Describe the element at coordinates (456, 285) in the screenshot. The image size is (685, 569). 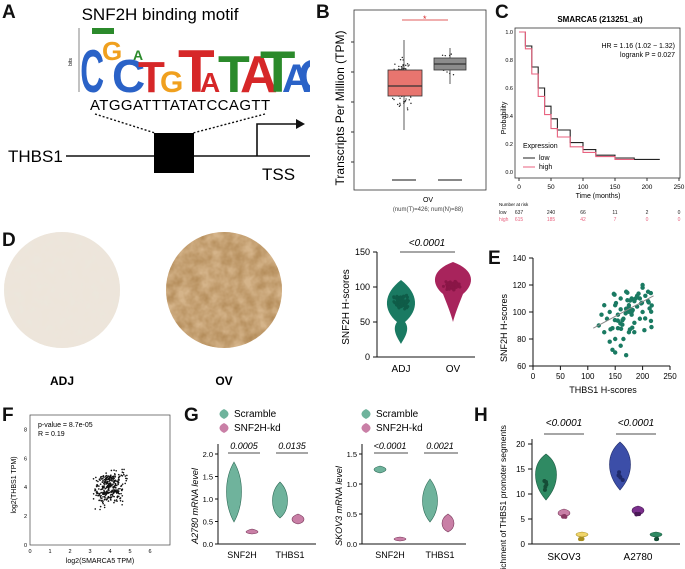
I see `d-point-ov` at that location.